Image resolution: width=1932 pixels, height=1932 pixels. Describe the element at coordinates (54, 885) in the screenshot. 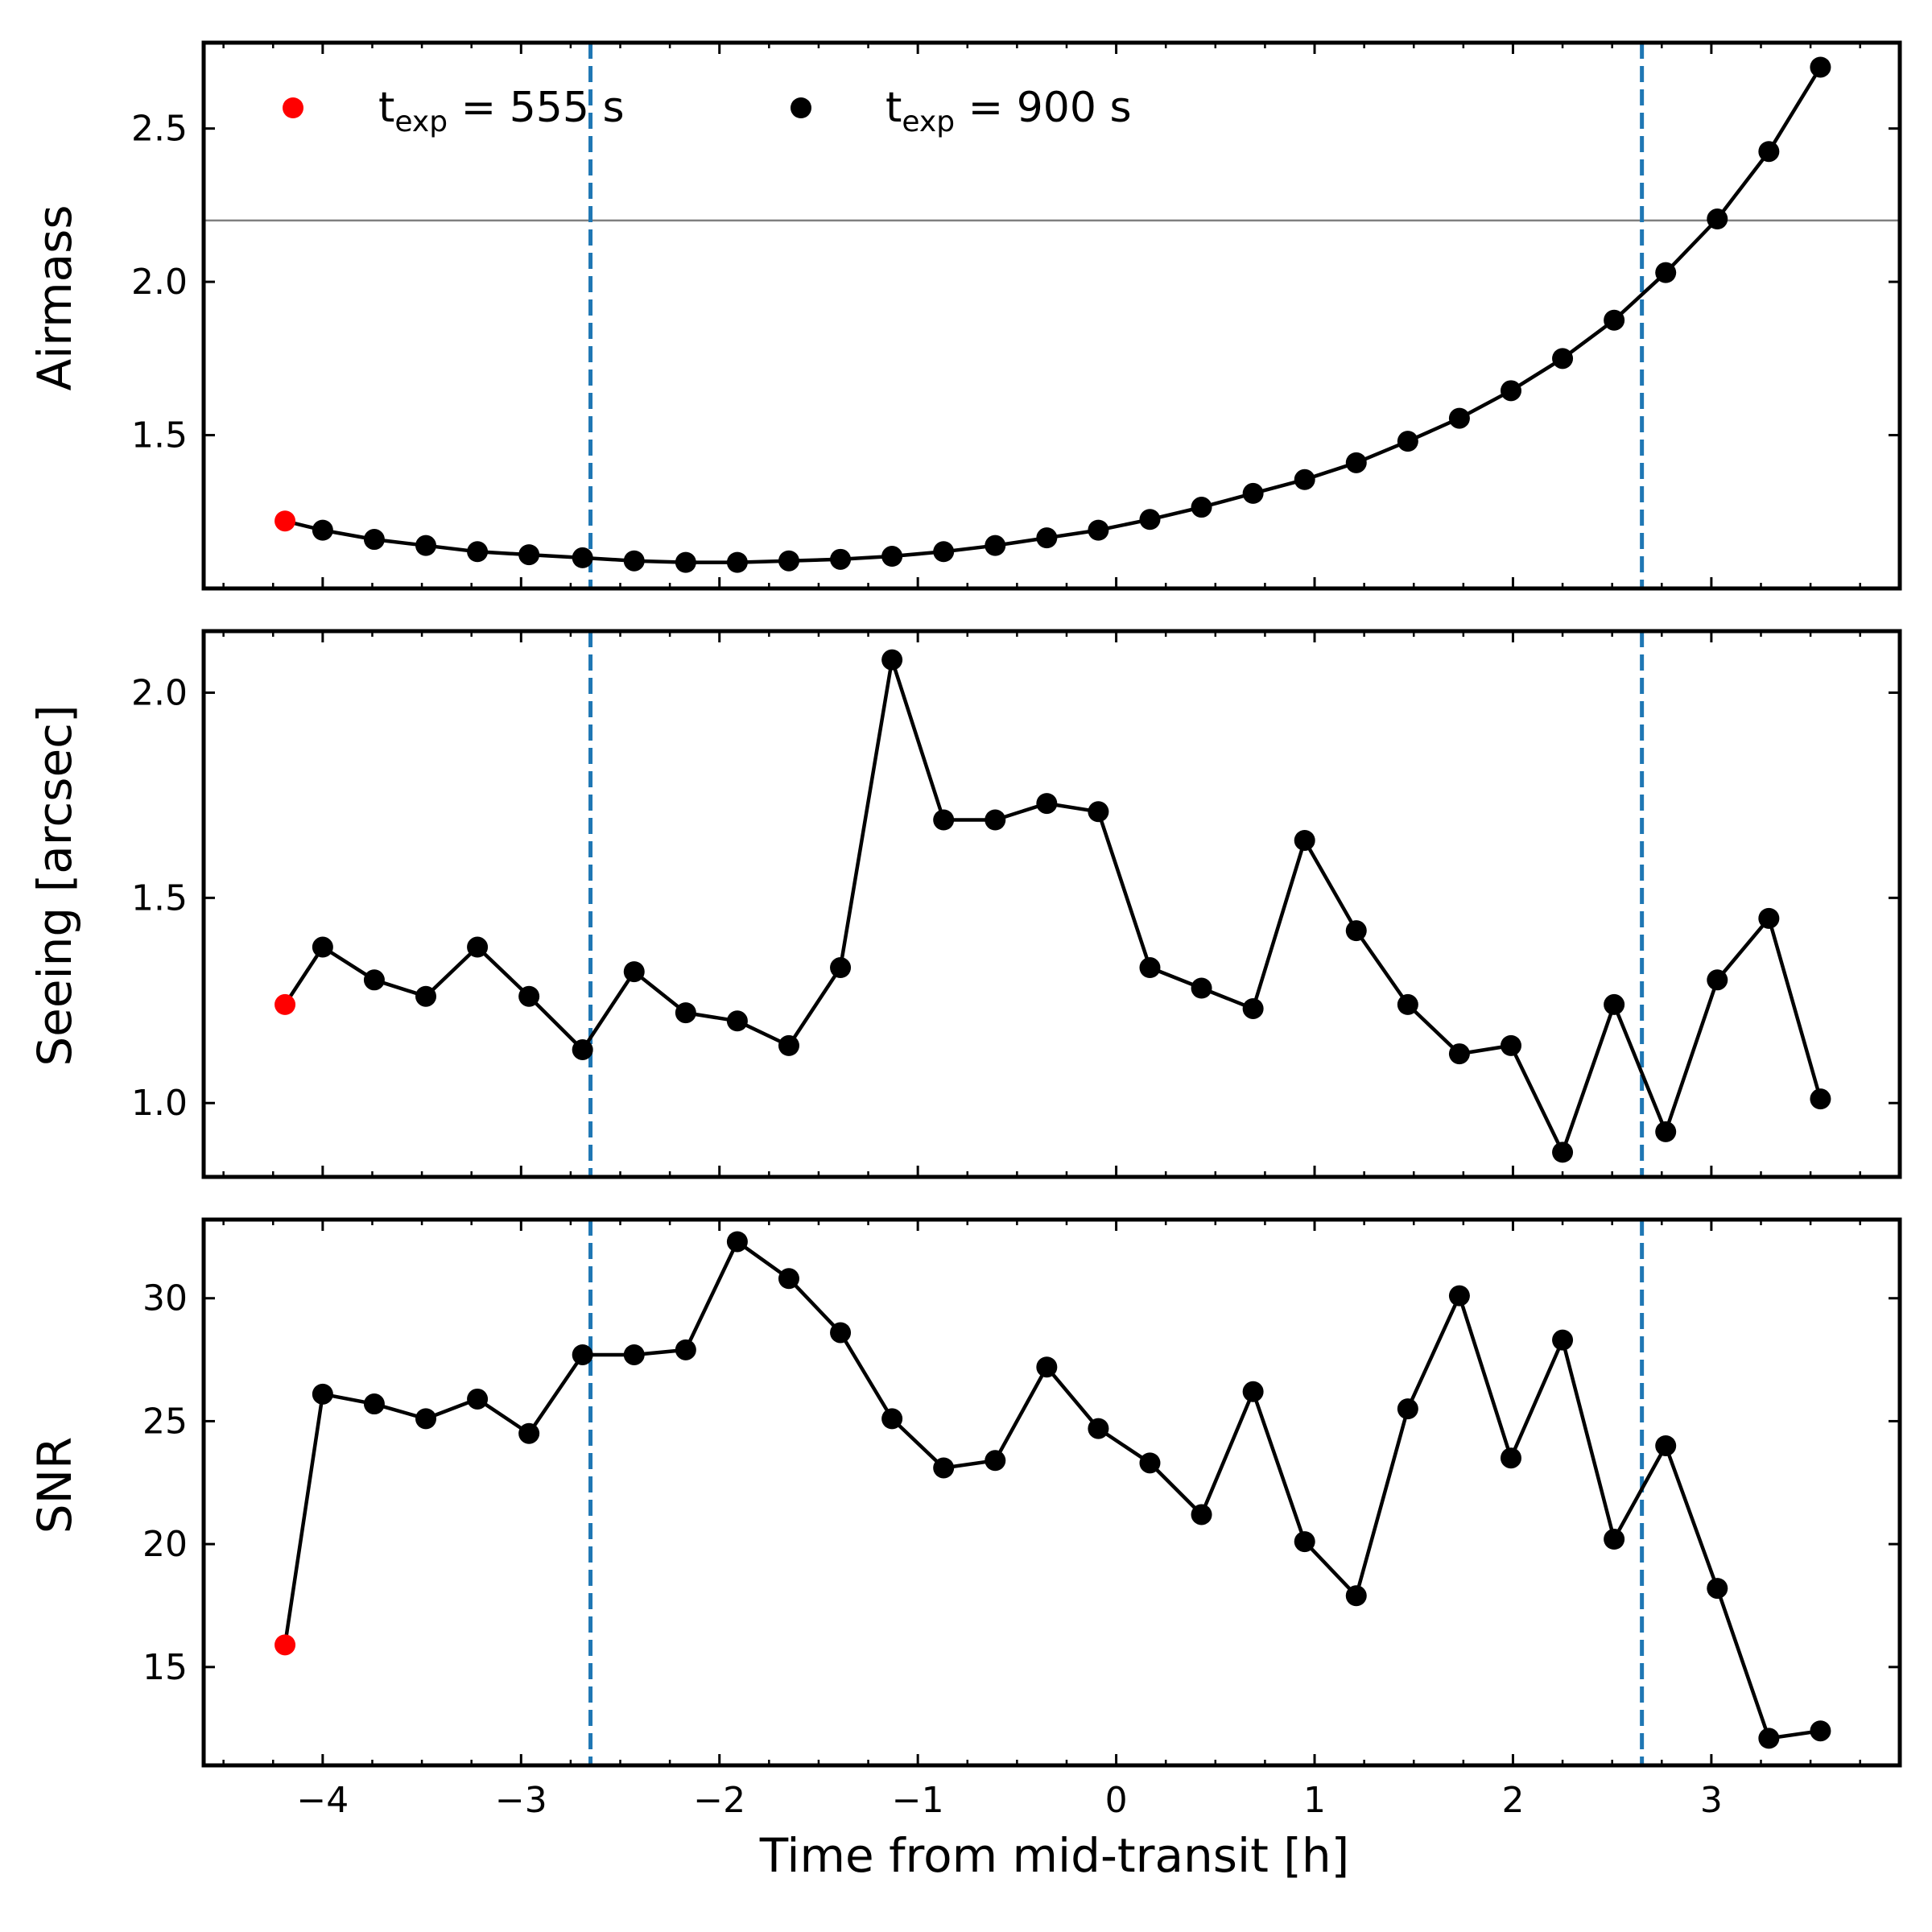

I see `seeing-y-axis-label: Seeing [arcsec]` at that location.